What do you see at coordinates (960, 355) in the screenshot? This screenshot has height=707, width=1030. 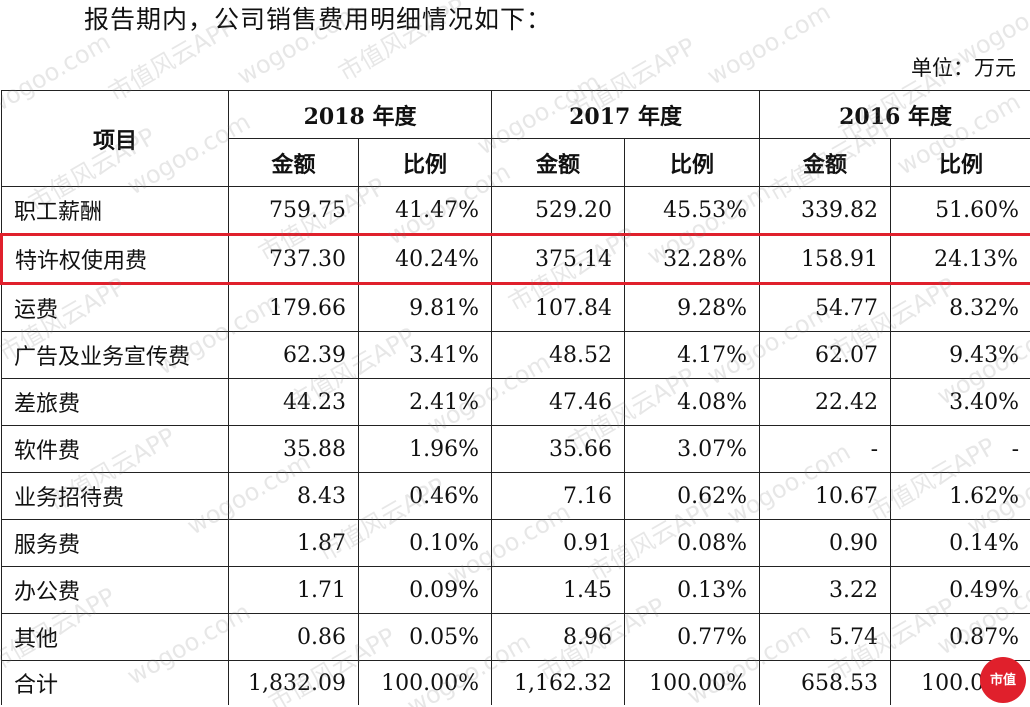 I see `ratio-cell: 9.43%` at bounding box center [960, 355].